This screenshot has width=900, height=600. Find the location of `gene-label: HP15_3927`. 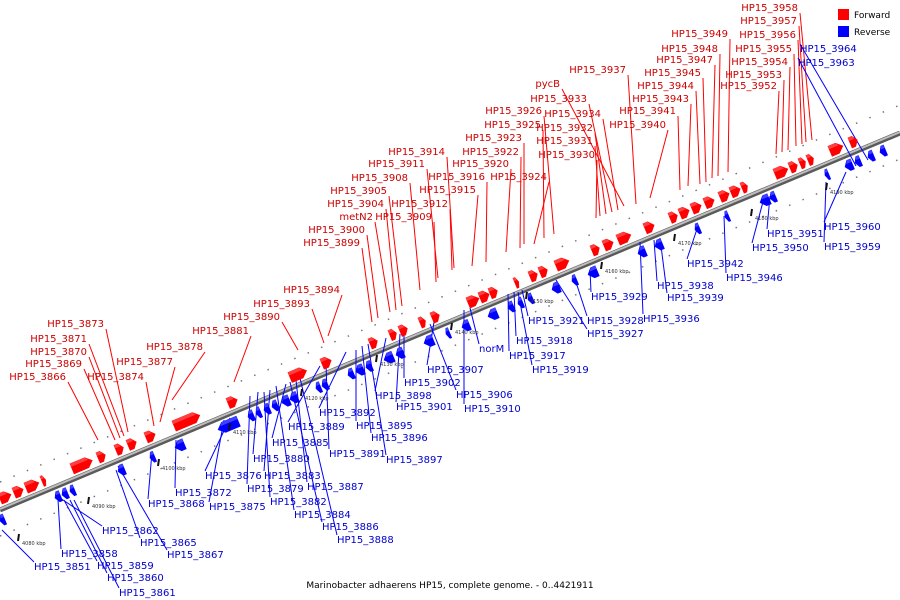

gene-label: HP15_3927 is located at coordinates (615, 334).